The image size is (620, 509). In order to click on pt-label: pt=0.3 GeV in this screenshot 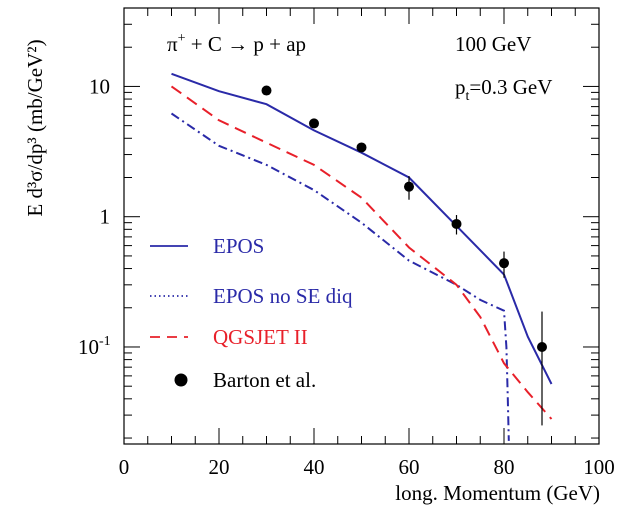, I will do `click(503, 89)`.